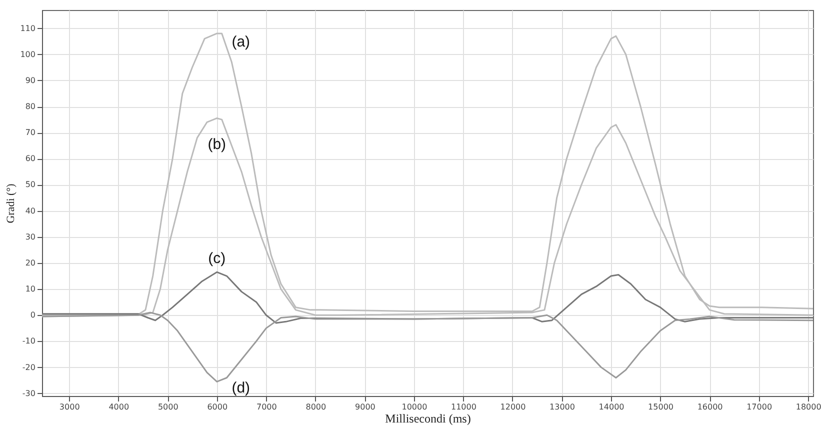 The image size is (821, 428). Describe the element at coordinates (168, 407) in the screenshot. I see `x-tick-label: 5000` at that location.